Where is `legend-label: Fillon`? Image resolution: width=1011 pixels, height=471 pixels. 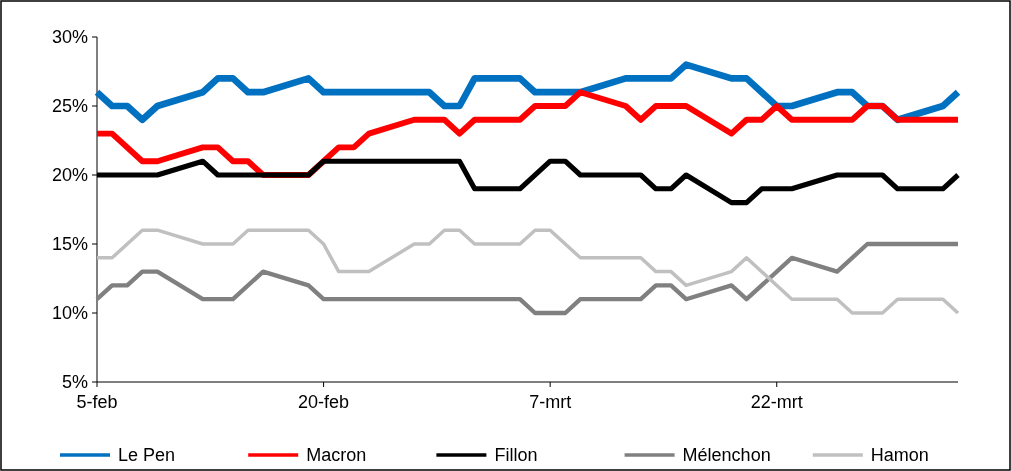 legend-label: Fillon is located at coordinates (516, 455).